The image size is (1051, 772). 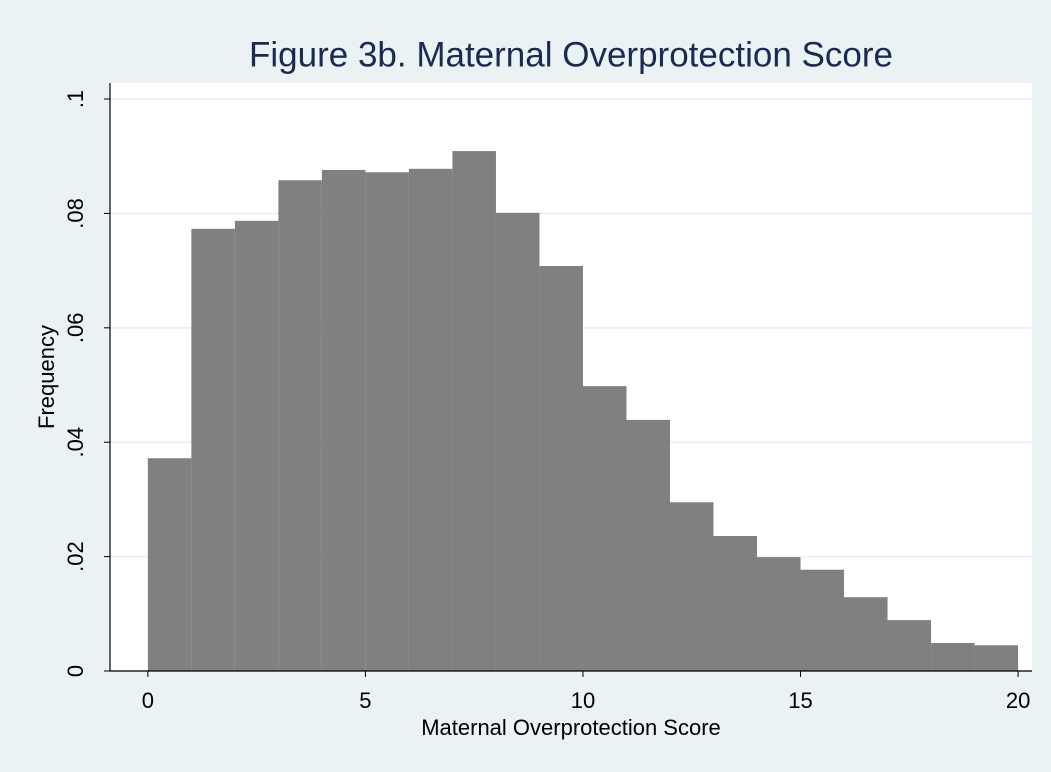 What do you see at coordinates (365, 700) in the screenshot?
I see `x-tick-label: 5` at bounding box center [365, 700].